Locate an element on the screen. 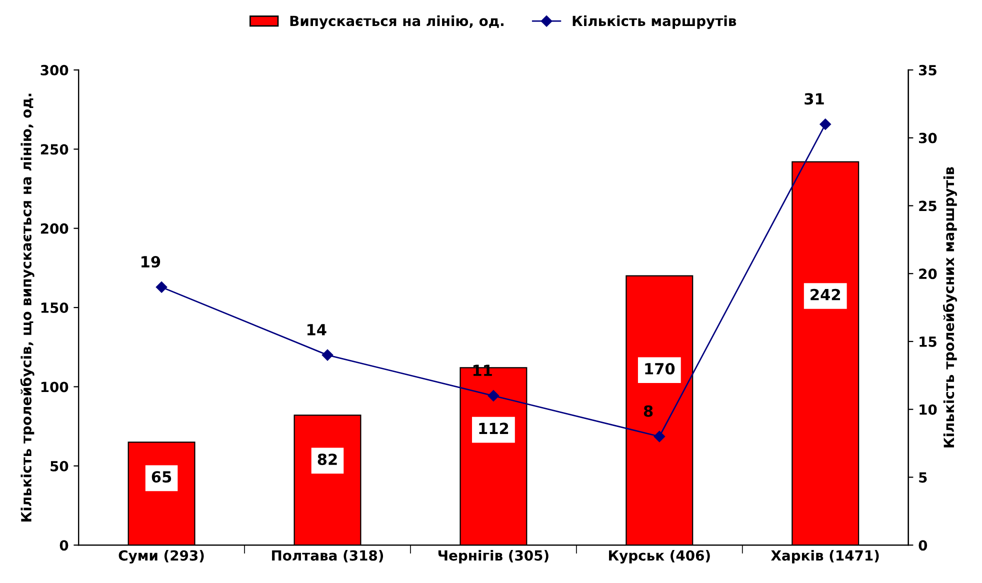 This screenshot has width=982, height=583. y2-tick-label: 35 is located at coordinates (927, 70).